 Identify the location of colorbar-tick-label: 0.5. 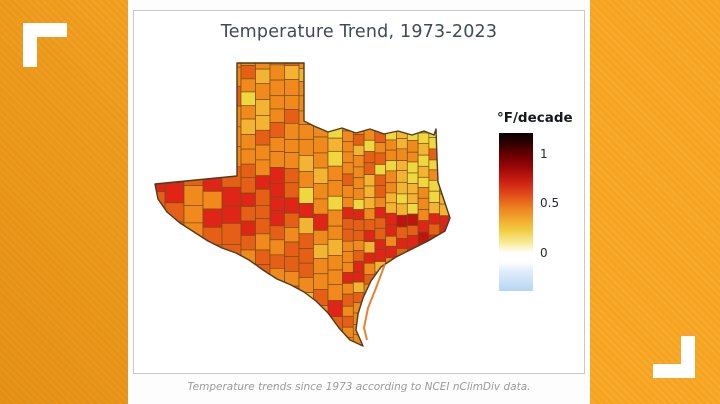
(550, 202).